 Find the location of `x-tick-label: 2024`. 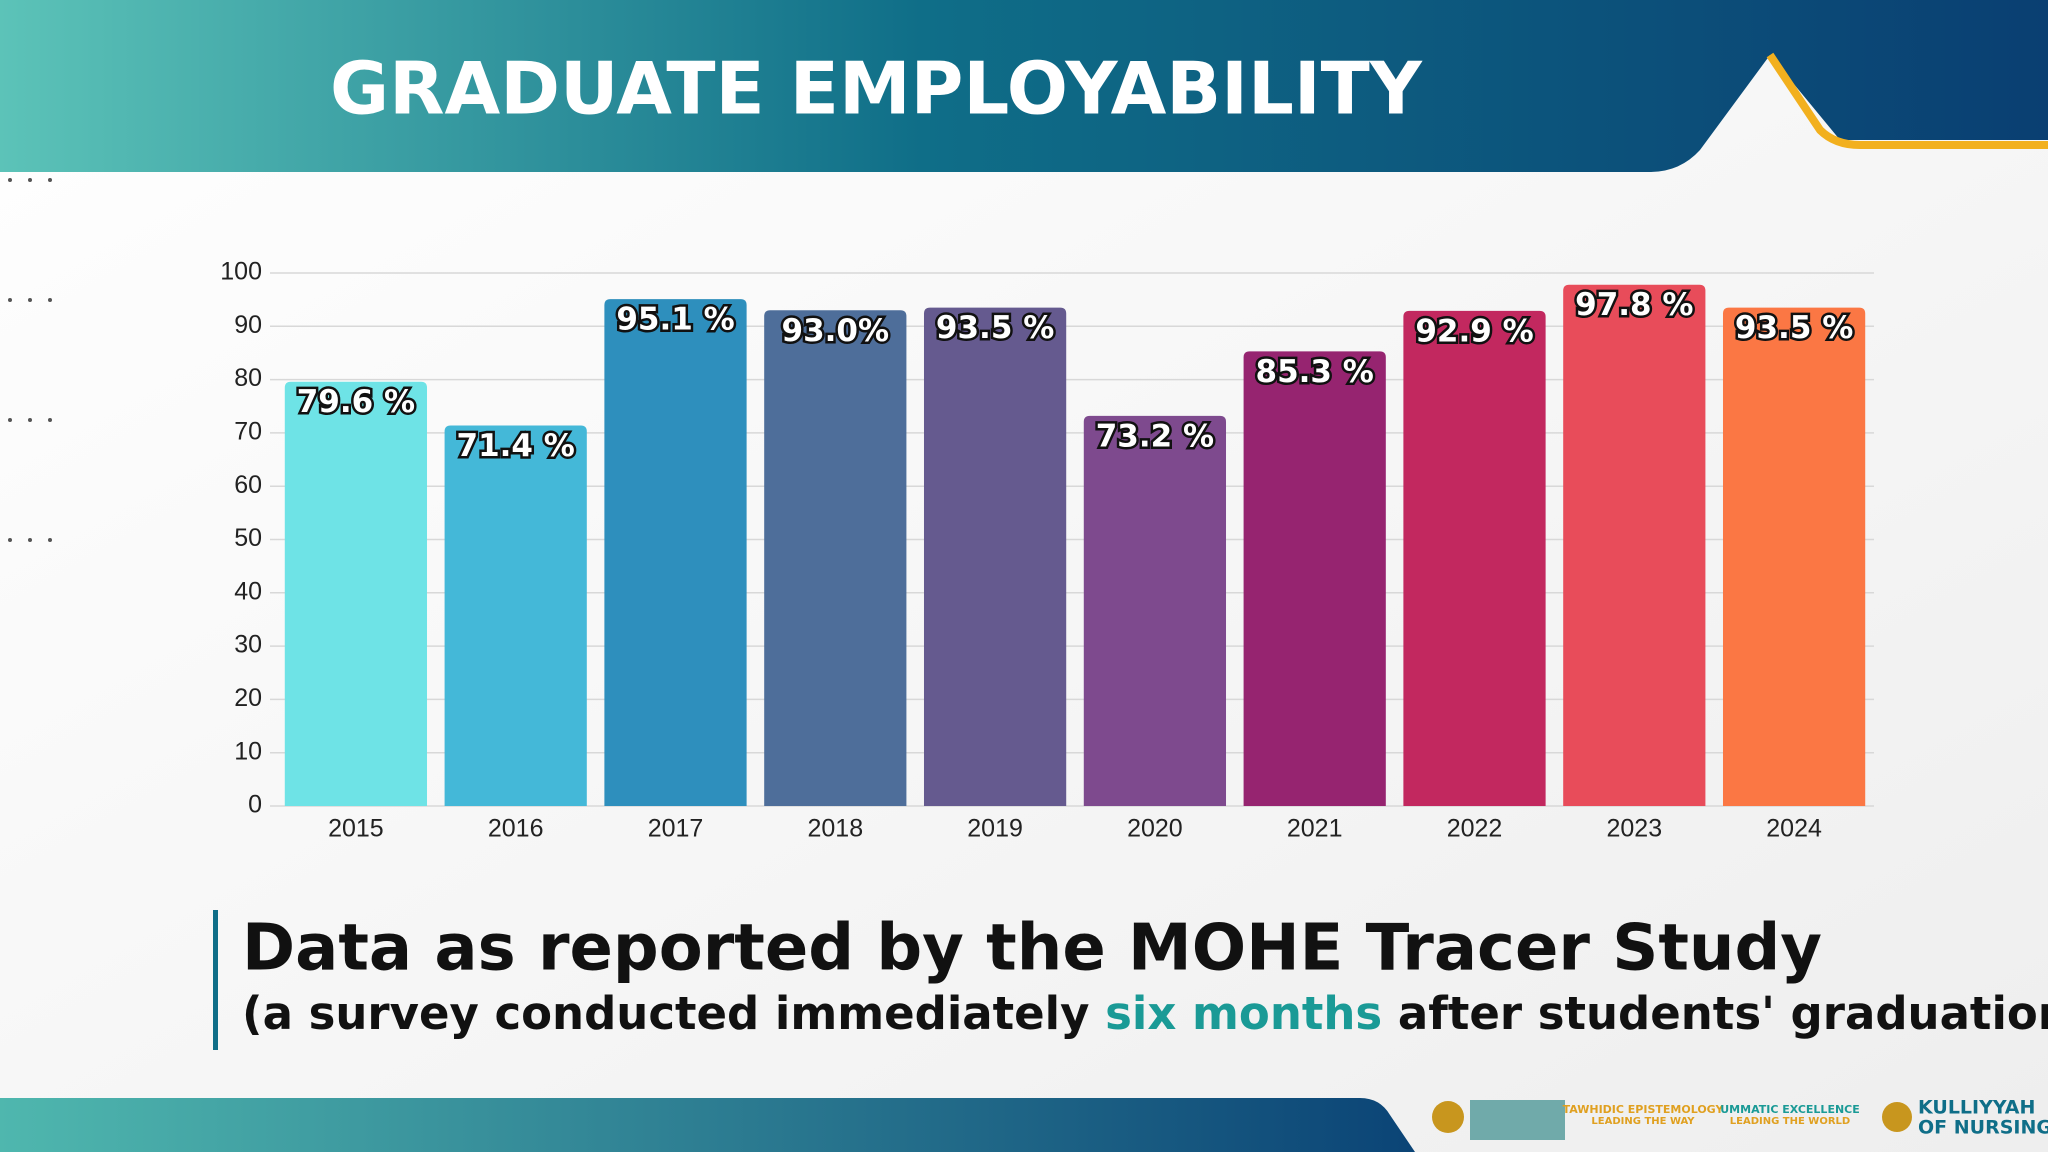

x-tick-label: 2024 is located at coordinates (1794, 829).